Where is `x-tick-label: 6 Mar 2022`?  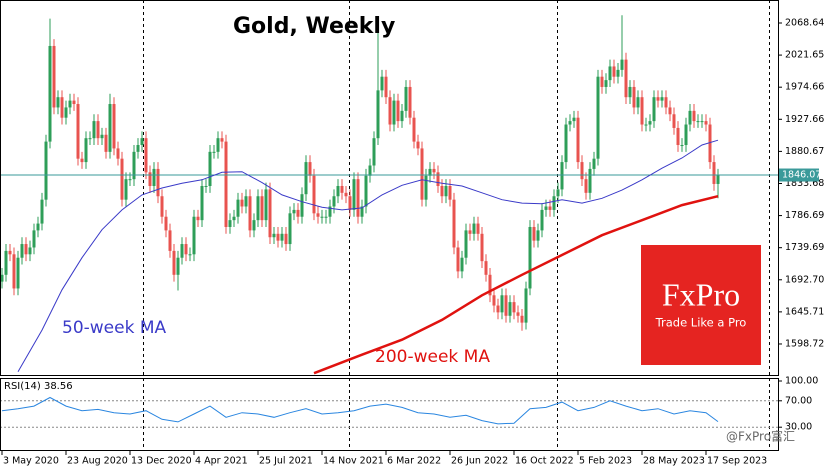
x-tick-label: 6 Mar 2022 is located at coordinates (414, 461).